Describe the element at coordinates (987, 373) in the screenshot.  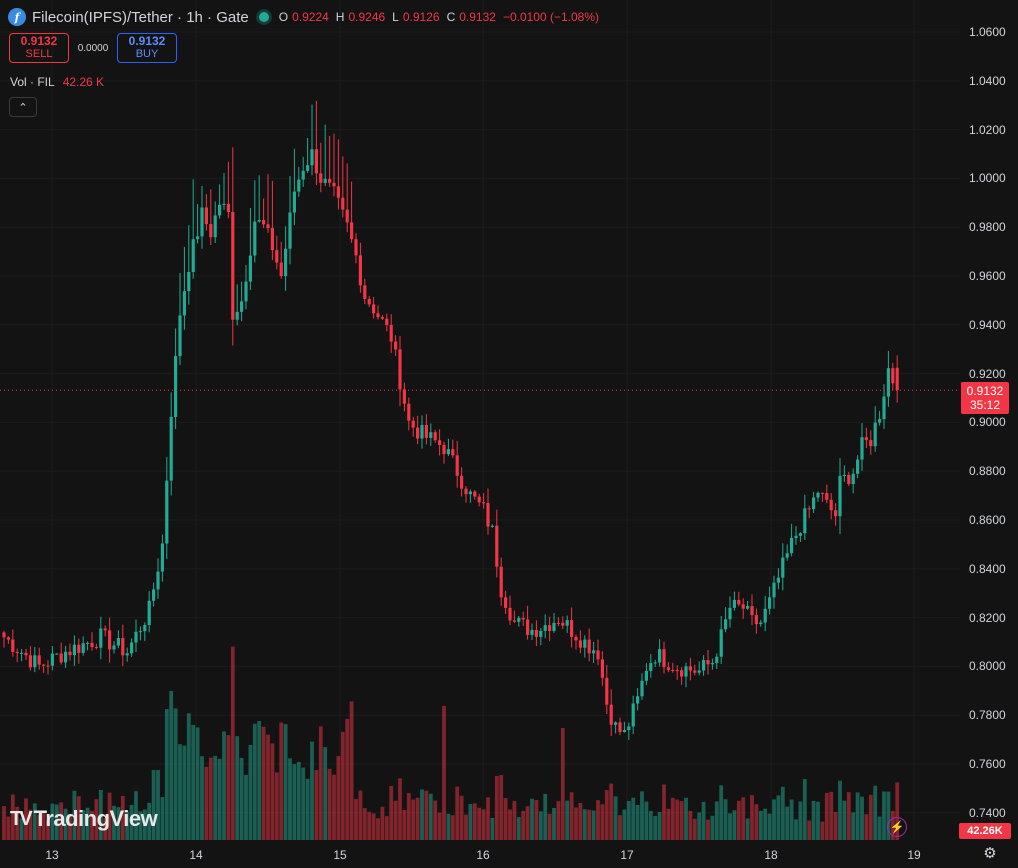
I see `price-axis-label: 0.9200` at that location.